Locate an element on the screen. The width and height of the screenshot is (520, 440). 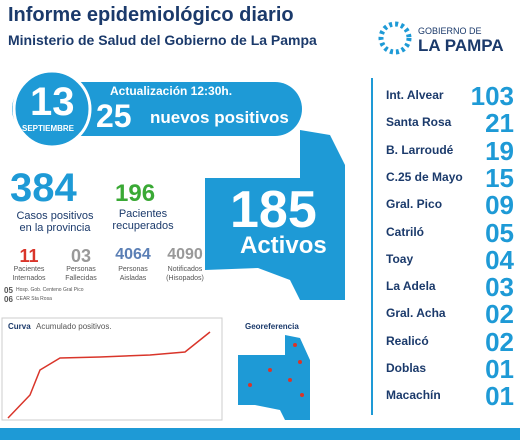
logo-top: GOBIERNO DE is located at coordinates (450, 31).